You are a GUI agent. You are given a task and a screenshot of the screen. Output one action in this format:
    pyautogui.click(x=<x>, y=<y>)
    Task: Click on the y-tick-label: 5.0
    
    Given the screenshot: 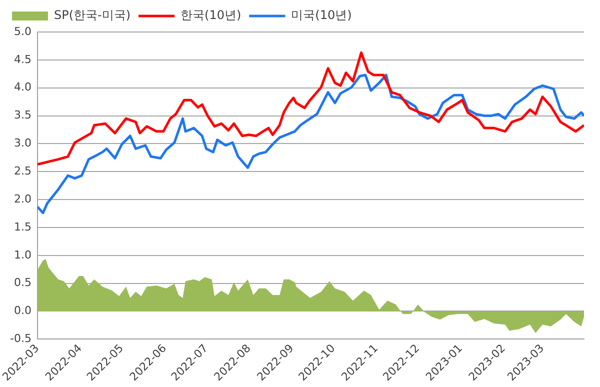 What is the action you would take?
    pyautogui.click(x=23, y=31)
    